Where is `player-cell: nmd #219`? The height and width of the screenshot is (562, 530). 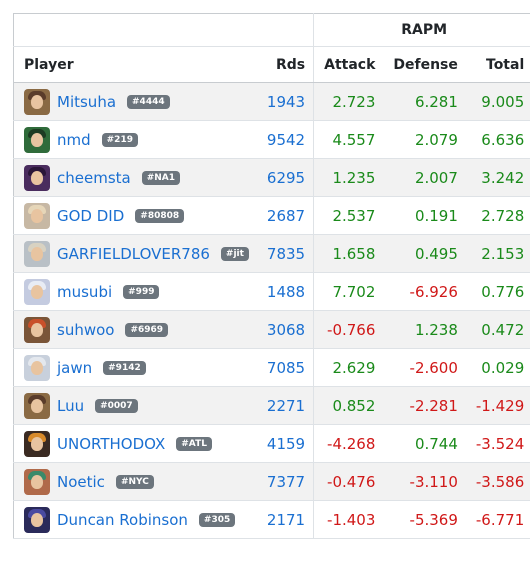
player-cell: nmd #219 is located at coordinates (135, 139).